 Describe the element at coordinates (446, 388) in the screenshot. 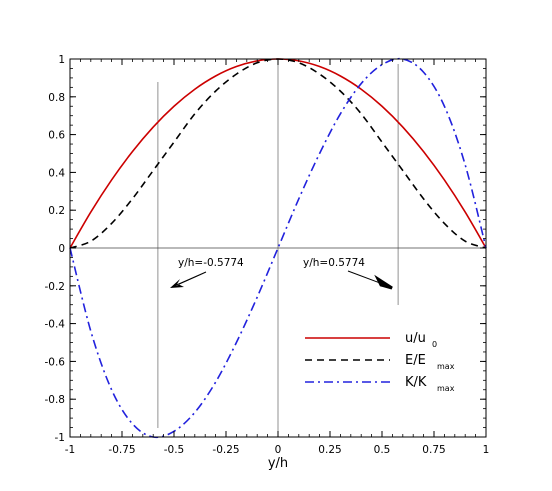

I see `legend-subscript-K: max` at that location.